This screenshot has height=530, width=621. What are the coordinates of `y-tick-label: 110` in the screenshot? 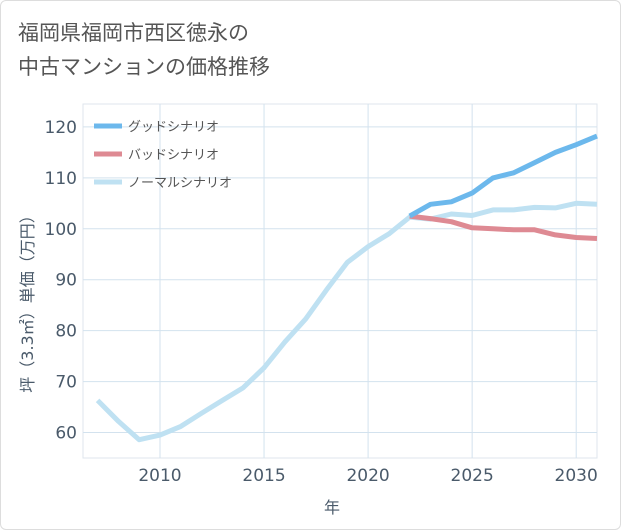 It's located at (61, 179).